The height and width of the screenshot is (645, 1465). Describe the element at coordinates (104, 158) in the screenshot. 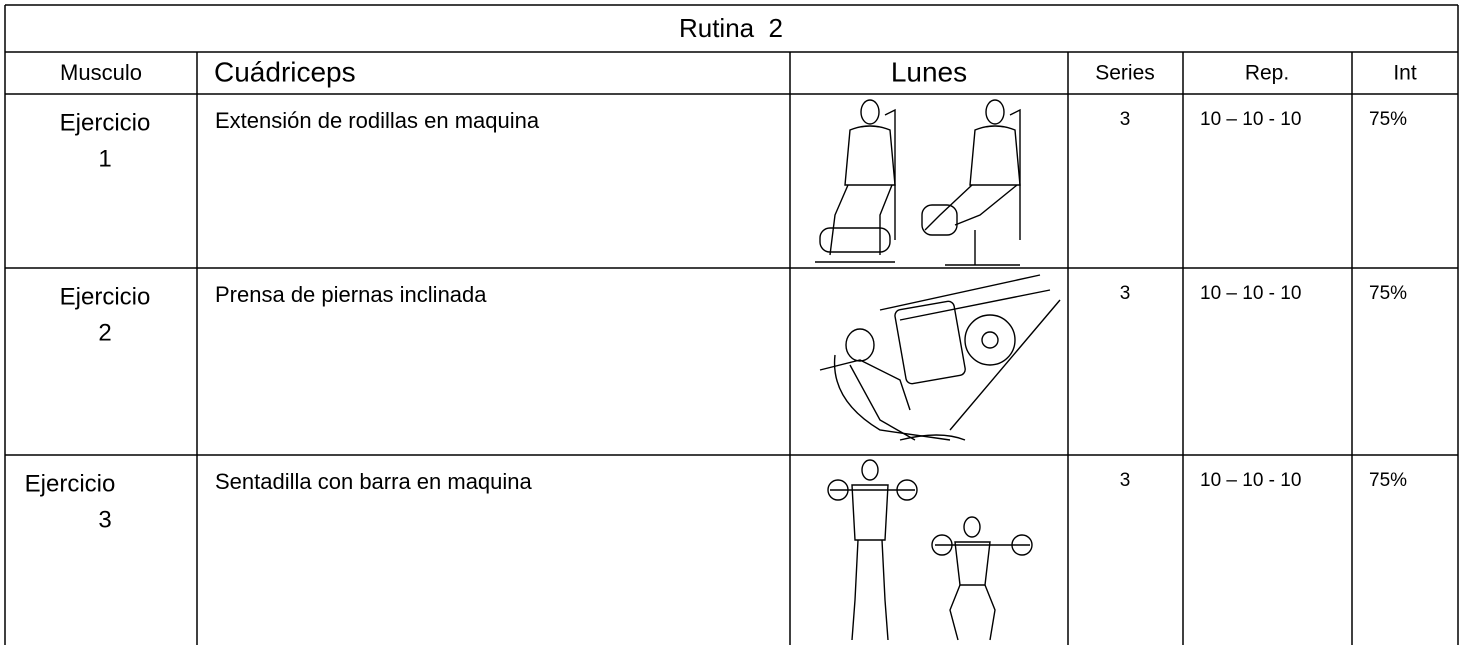

I see `row-label: 1` at that location.